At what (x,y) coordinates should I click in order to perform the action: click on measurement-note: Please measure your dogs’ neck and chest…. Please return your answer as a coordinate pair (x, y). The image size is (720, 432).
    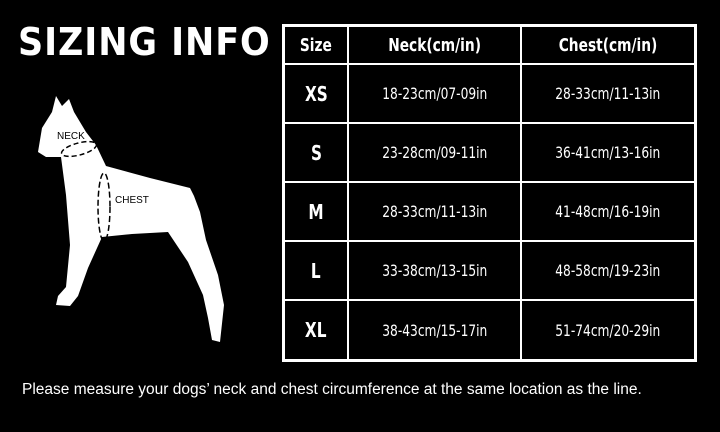
    Looking at the image, I should click on (332, 389).